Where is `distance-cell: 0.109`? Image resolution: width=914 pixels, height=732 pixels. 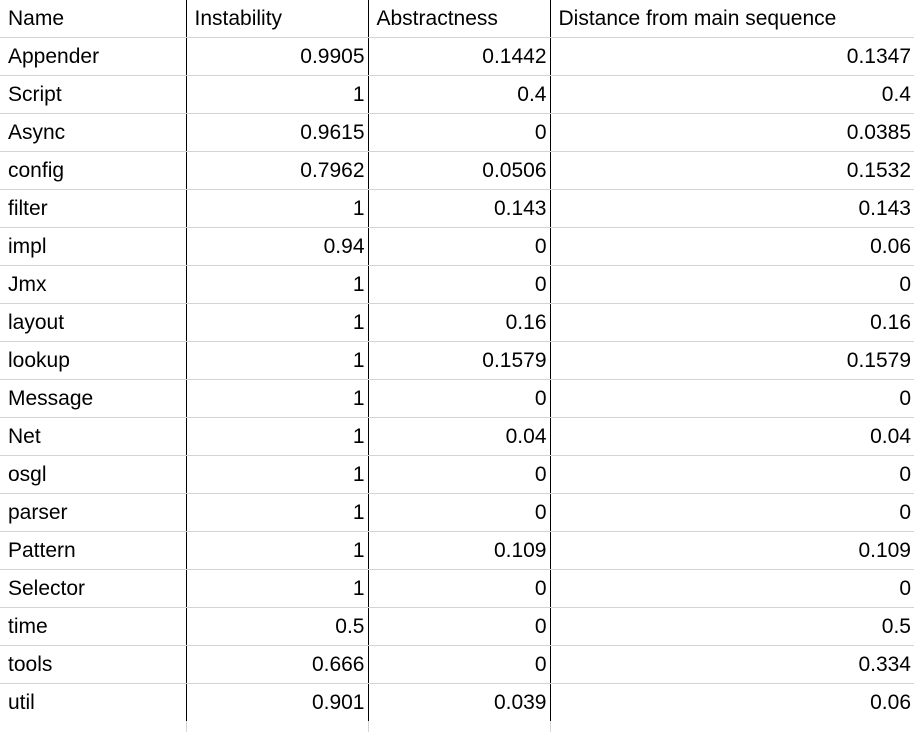 distance-cell: 0.109 is located at coordinates (732, 550).